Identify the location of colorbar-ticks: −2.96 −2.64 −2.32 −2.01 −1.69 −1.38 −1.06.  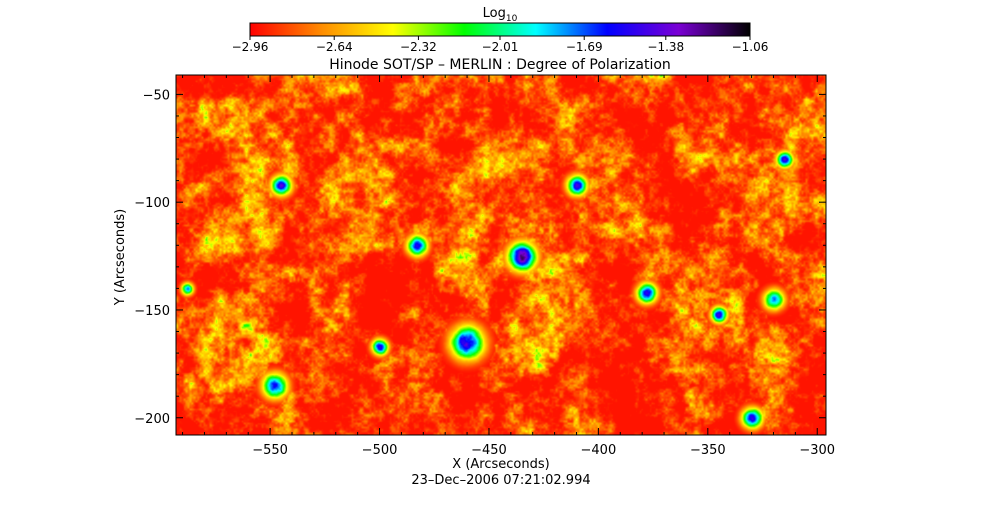
(500, 45).